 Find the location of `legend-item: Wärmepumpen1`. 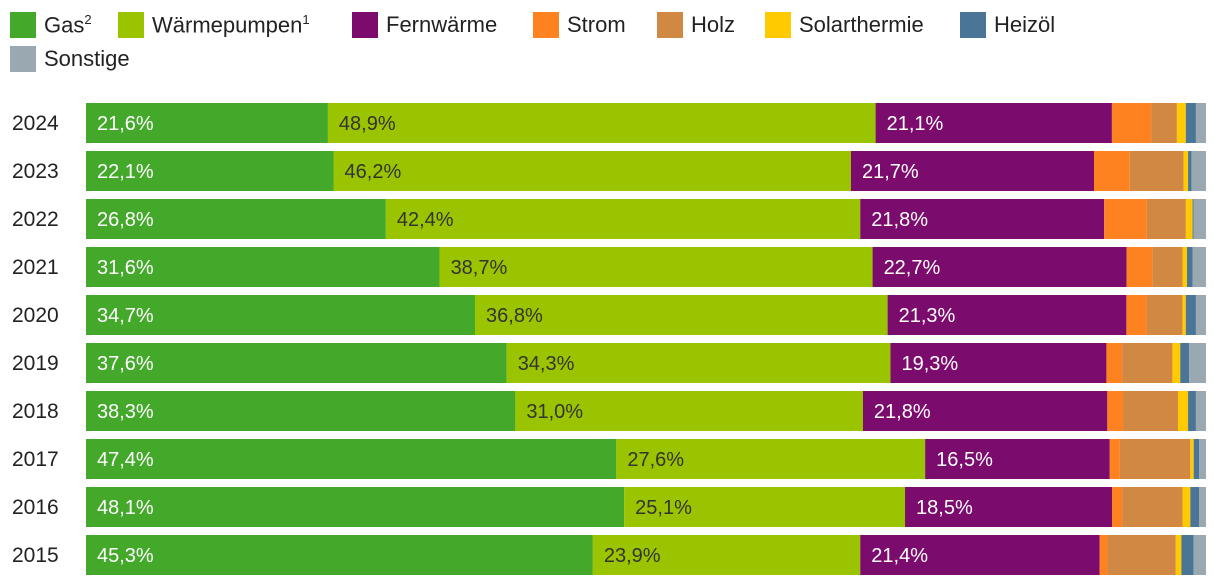

legend-item: Wärmepumpen1 is located at coordinates (214, 25).